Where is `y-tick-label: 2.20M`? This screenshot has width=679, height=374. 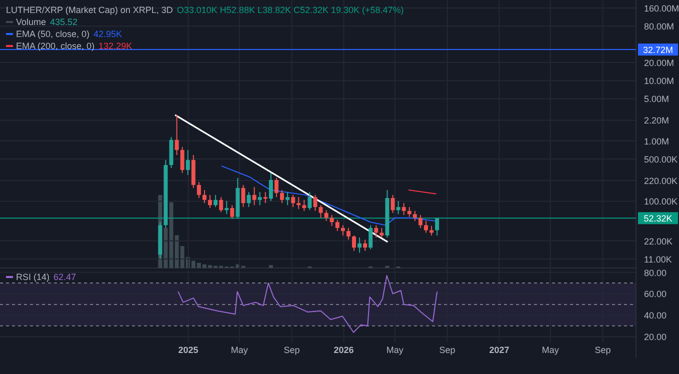
y-tick-label: 2.20M is located at coordinates (657, 121).